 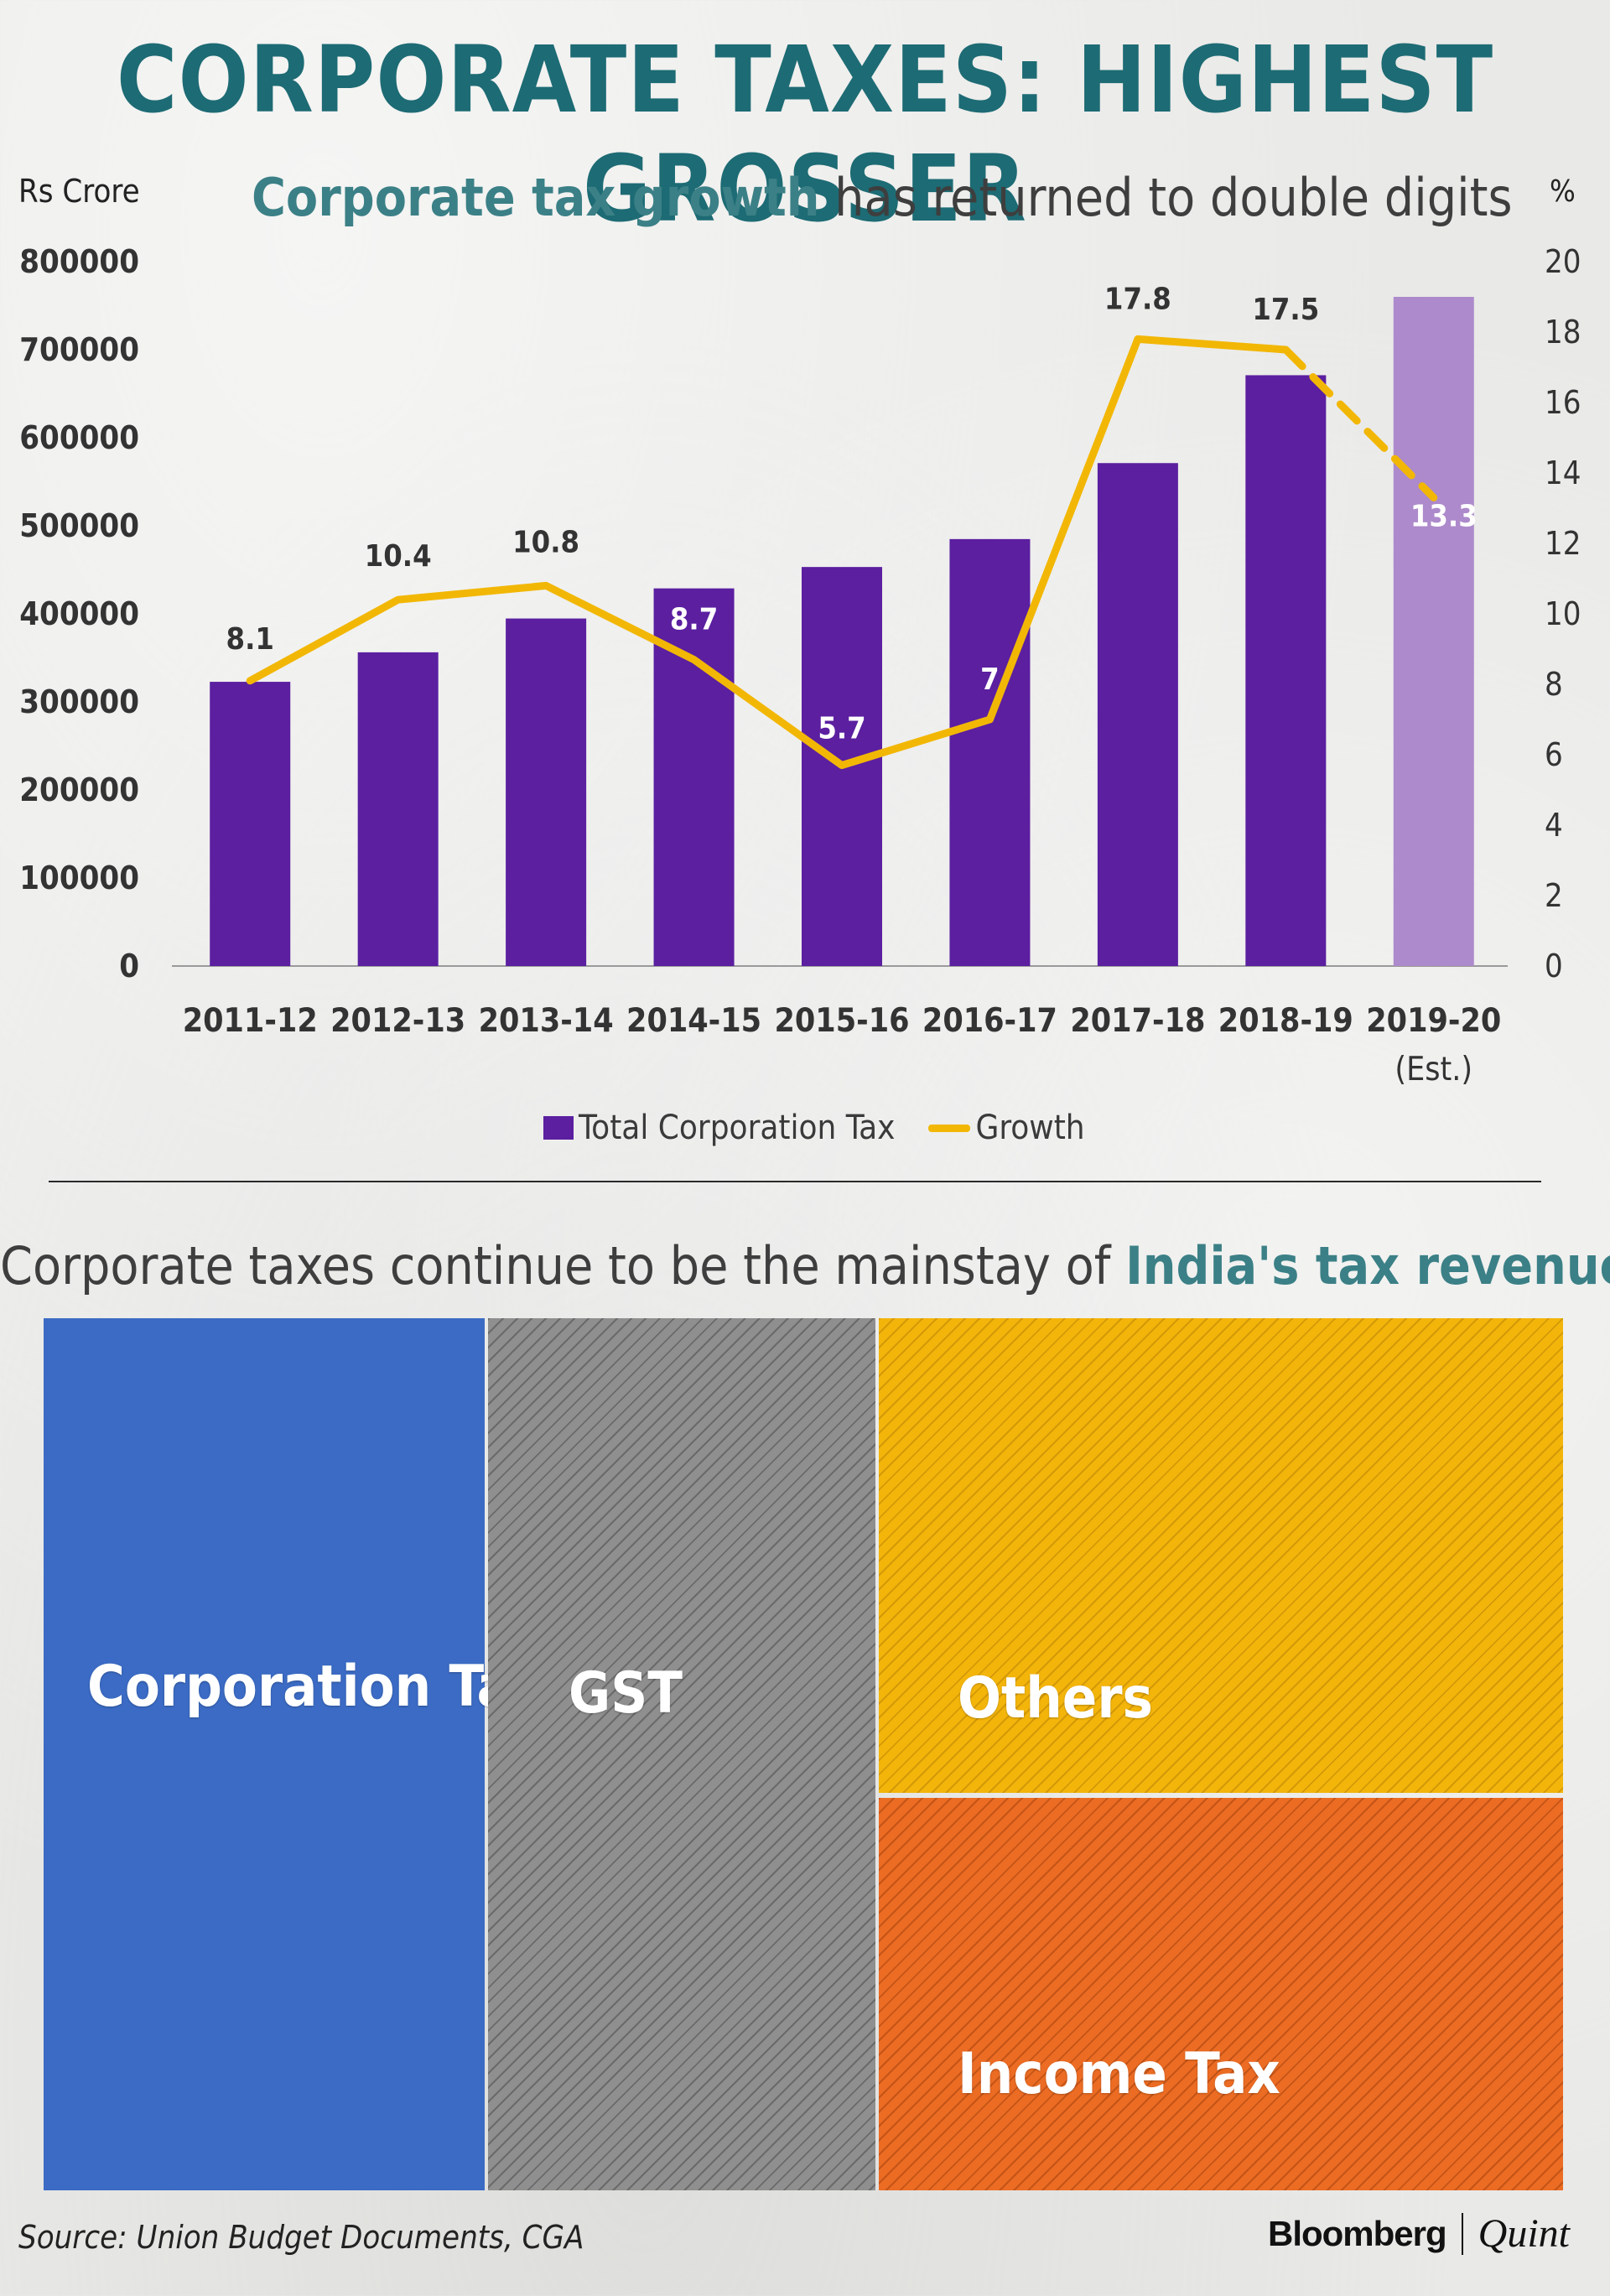 What do you see at coordinates (1554, 754) in the screenshot?
I see `right-tick-label: 6` at bounding box center [1554, 754].